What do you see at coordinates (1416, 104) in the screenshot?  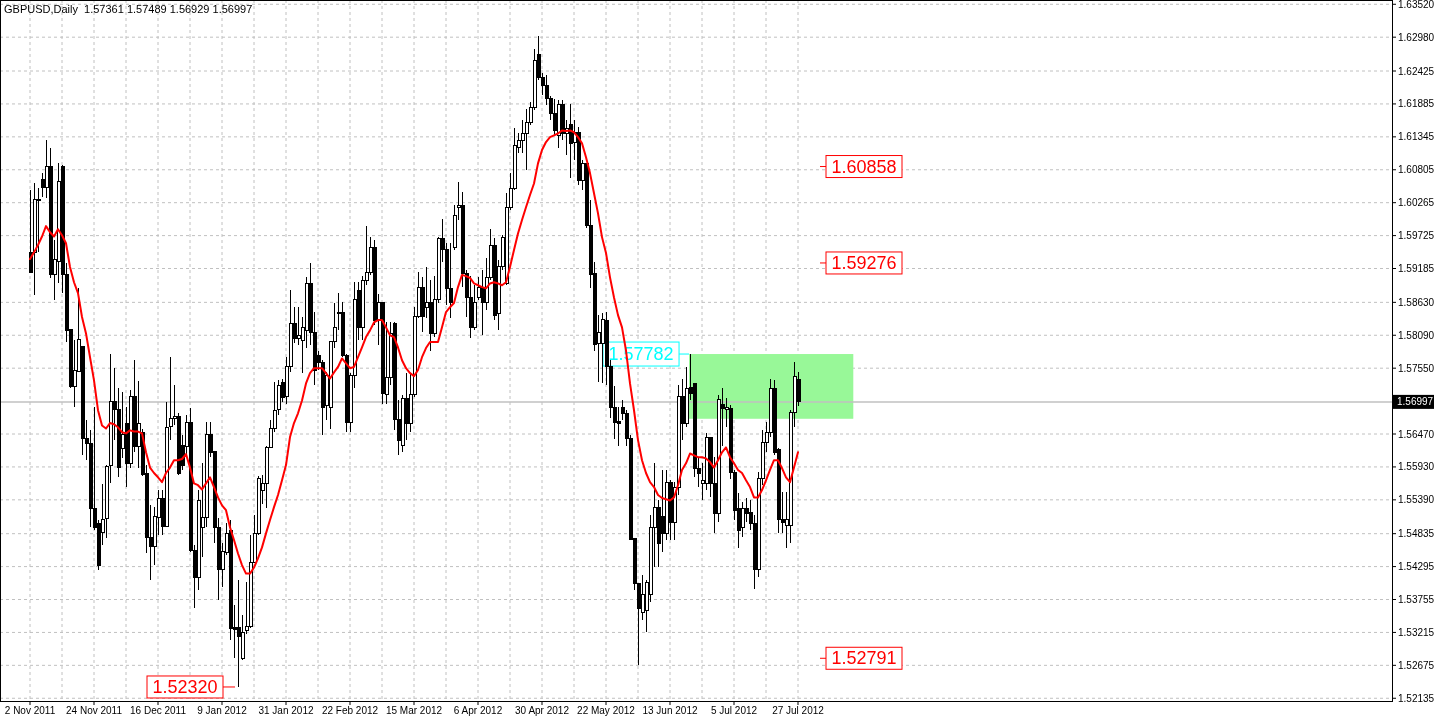 I see `y-tick-label: 1.61885` at bounding box center [1416, 104].